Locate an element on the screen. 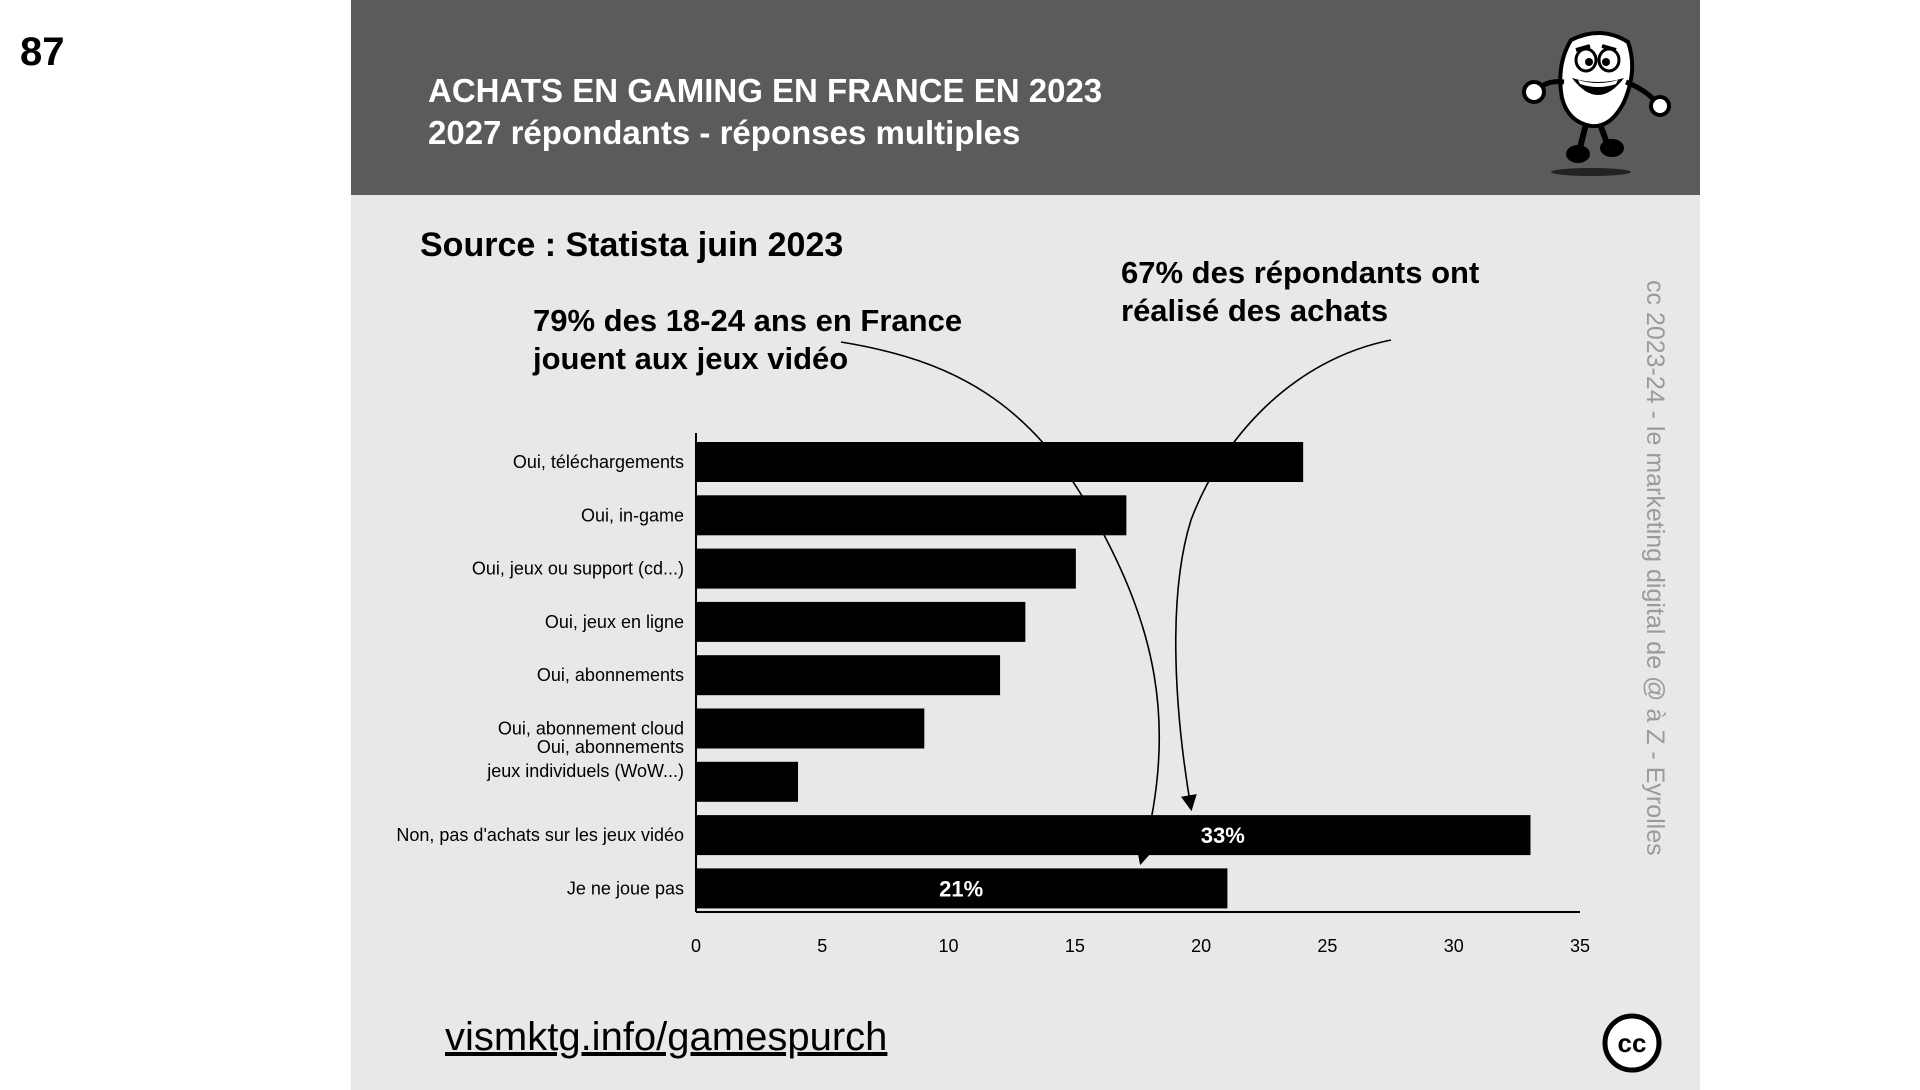 This screenshot has width=1920, height=1090. data-label-8: 21% is located at coordinates (961, 888).